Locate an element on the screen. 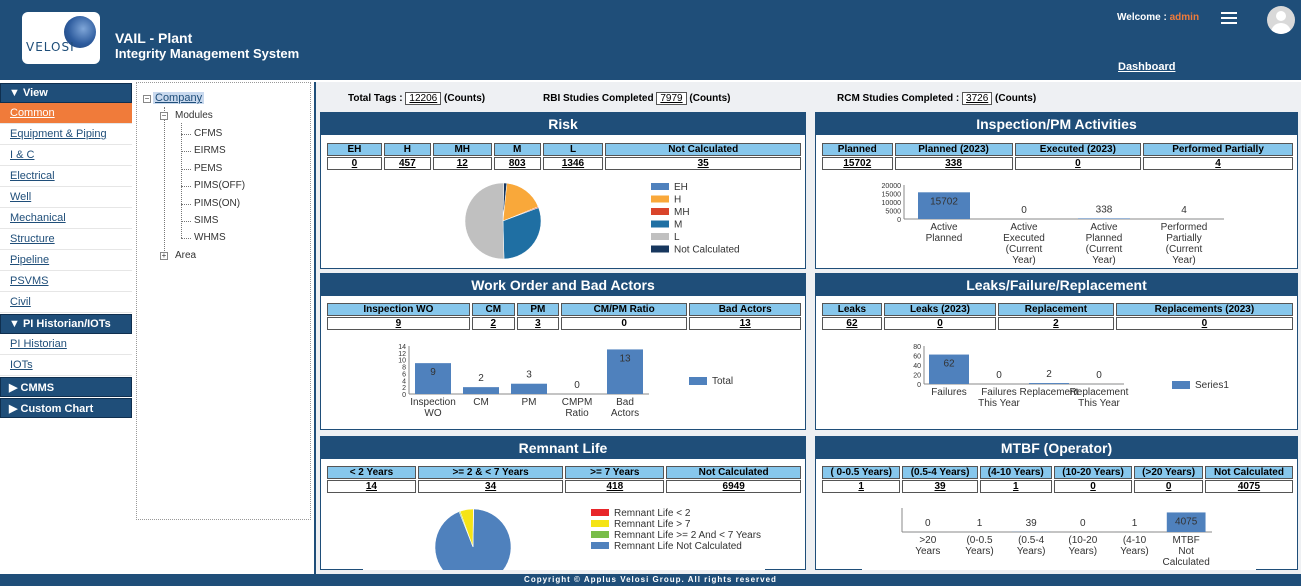  risk-value: 12 is located at coordinates (462, 163).